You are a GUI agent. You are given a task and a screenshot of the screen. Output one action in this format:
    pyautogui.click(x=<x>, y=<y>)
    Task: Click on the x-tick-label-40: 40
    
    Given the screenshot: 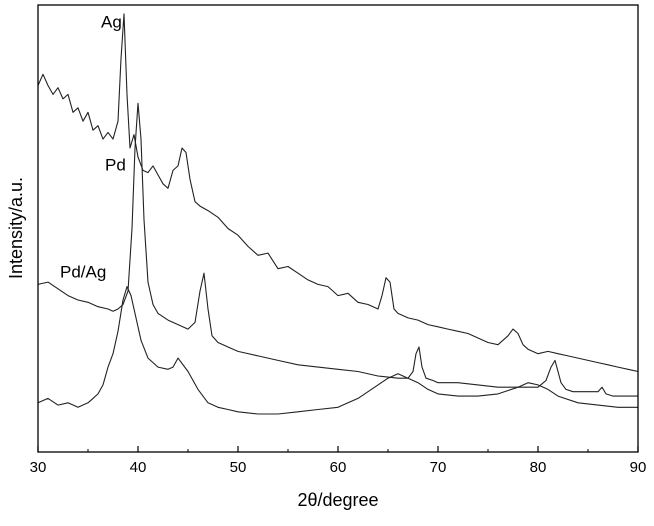 What is the action you would take?
    pyautogui.click(x=138, y=467)
    